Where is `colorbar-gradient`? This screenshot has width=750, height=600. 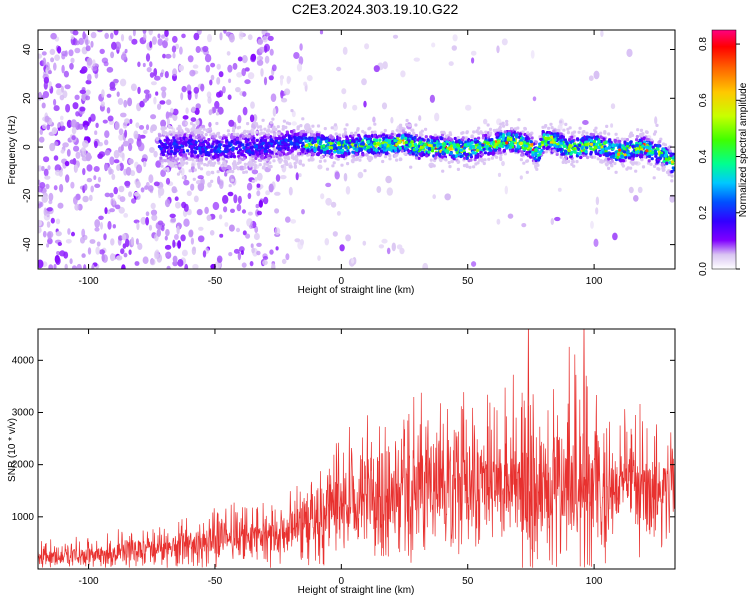
colorbar-gradient is located at coordinates (724, 149).